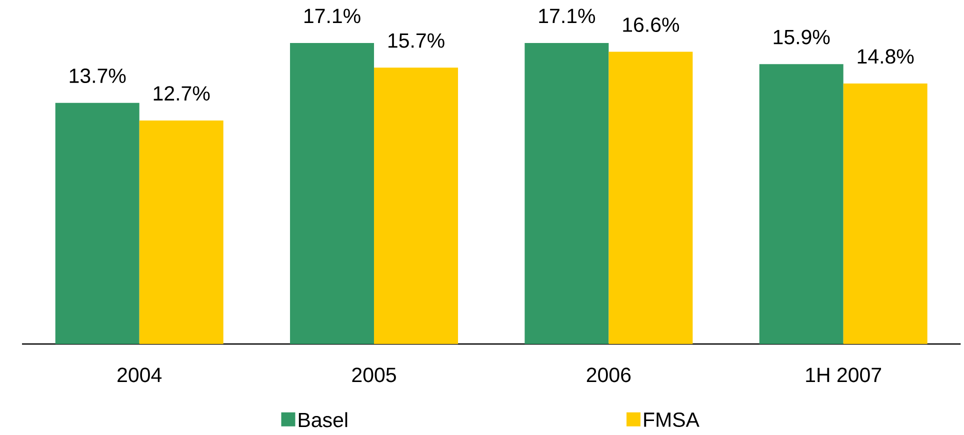  What do you see at coordinates (98, 76) in the screenshot?
I see `data-label: 13.7%` at bounding box center [98, 76].